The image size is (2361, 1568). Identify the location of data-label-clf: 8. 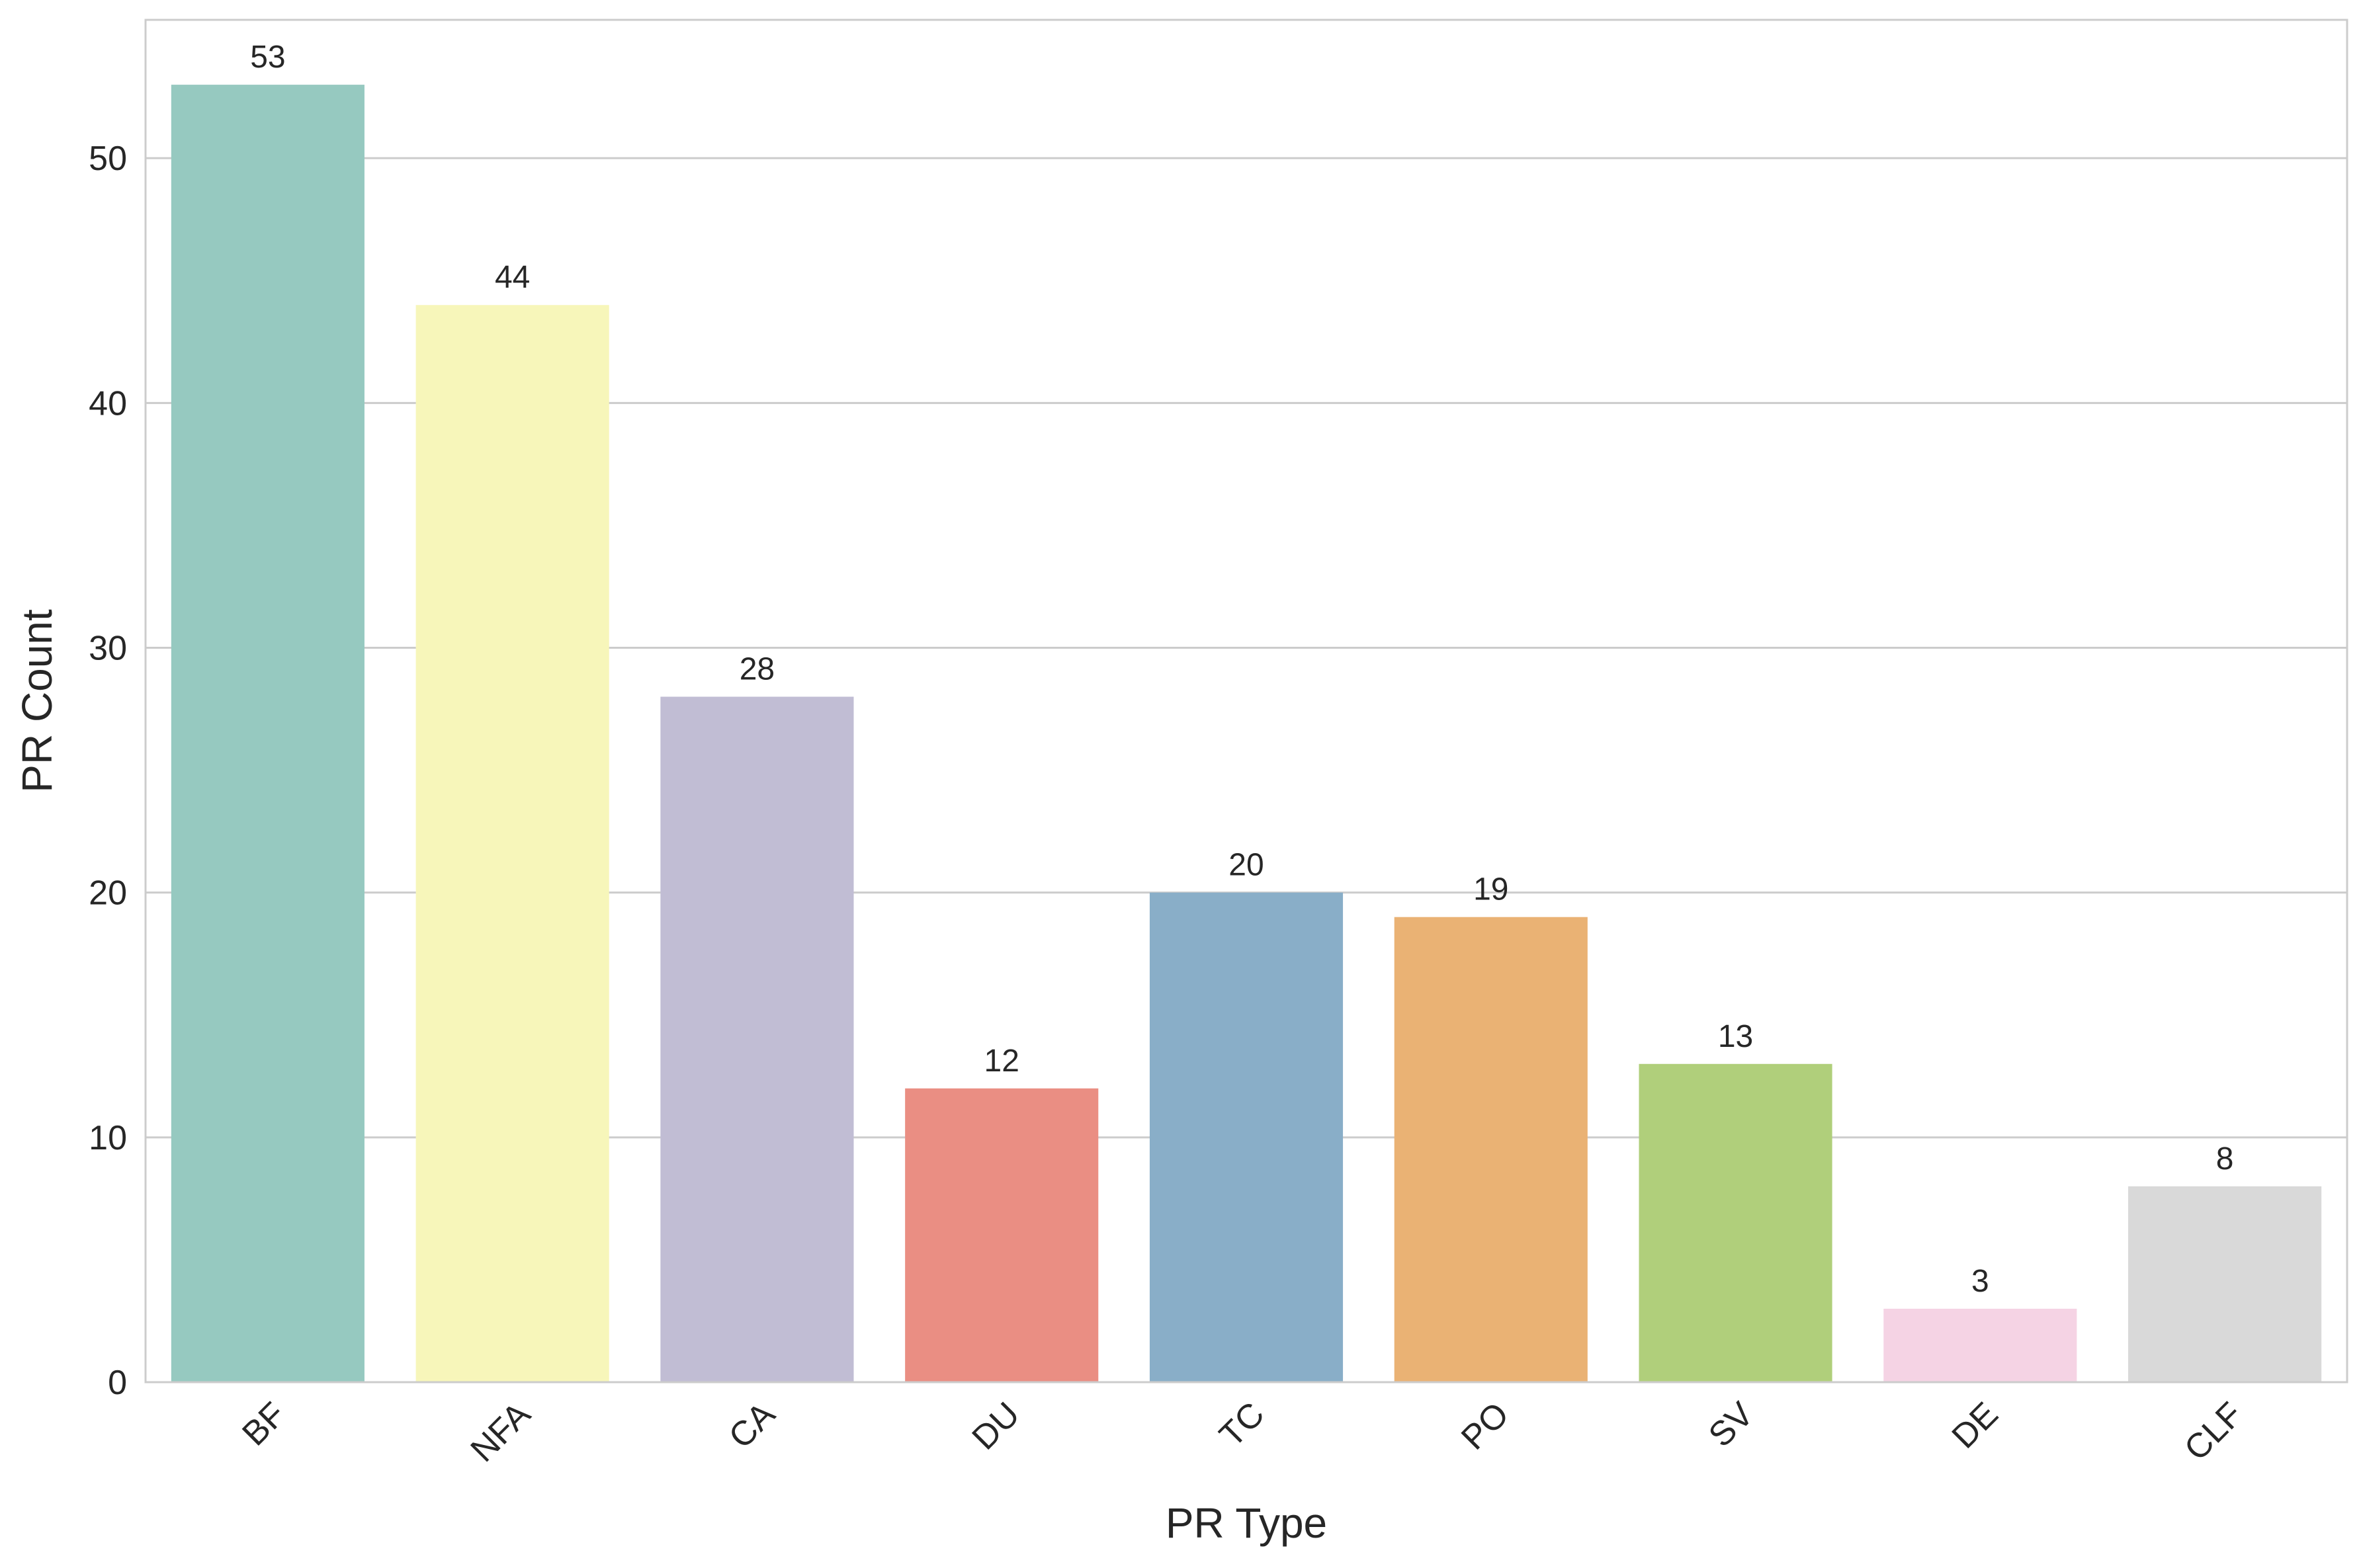
(2225, 1158).